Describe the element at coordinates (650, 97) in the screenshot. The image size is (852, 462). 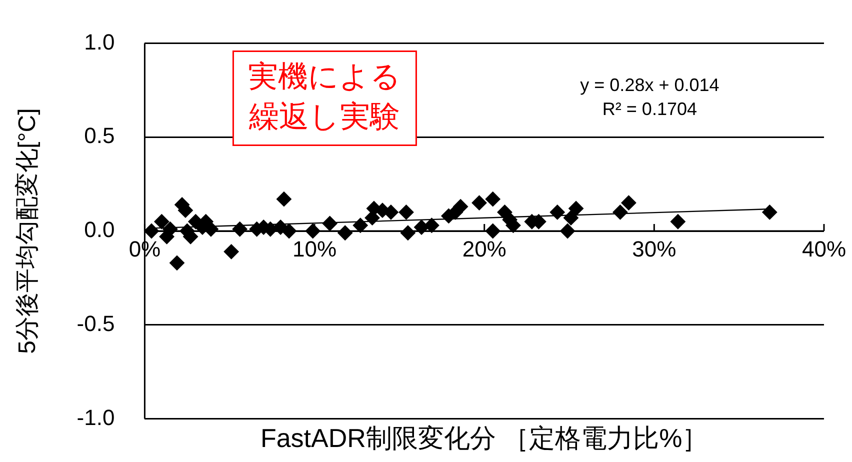
I see `annotation: y = 0.28x + 0.014 R² = 0.1704` at that location.